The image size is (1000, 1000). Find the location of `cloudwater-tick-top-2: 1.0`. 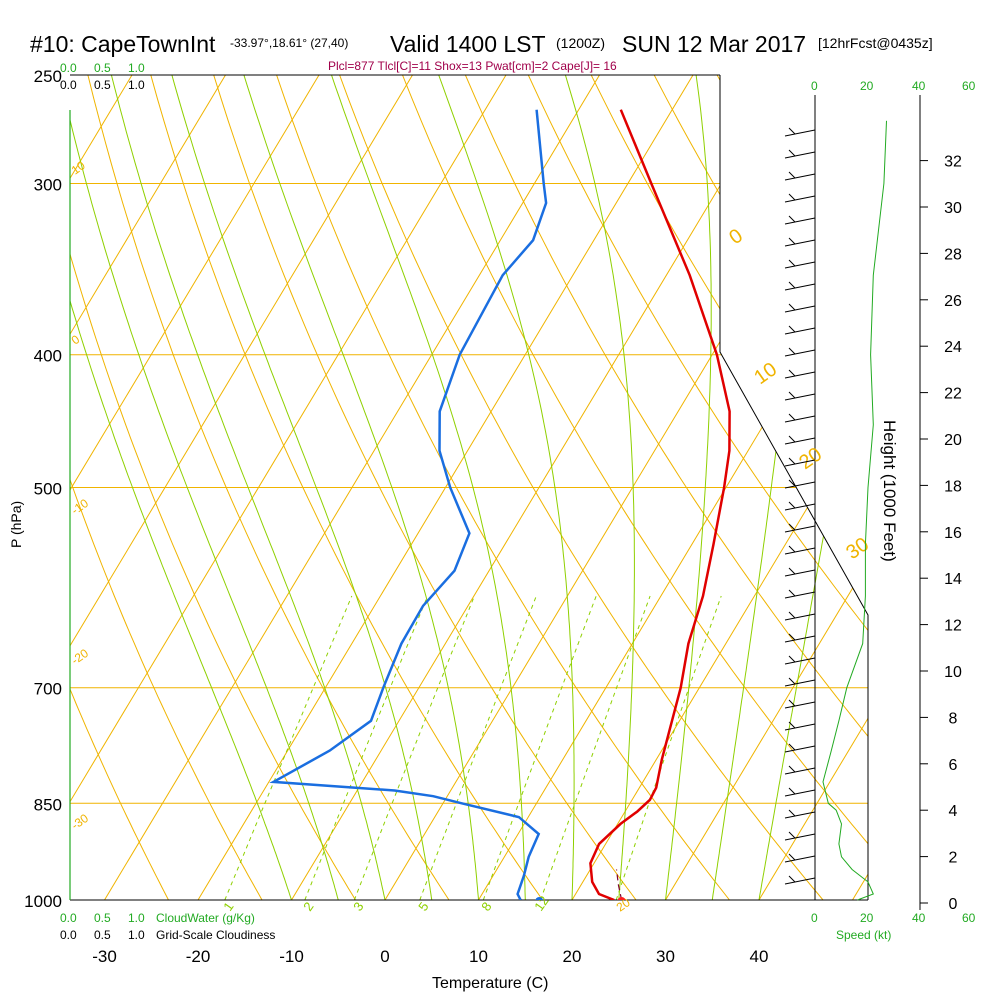

cloudwater-tick-top-2: 1.0 is located at coordinates (136, 68).